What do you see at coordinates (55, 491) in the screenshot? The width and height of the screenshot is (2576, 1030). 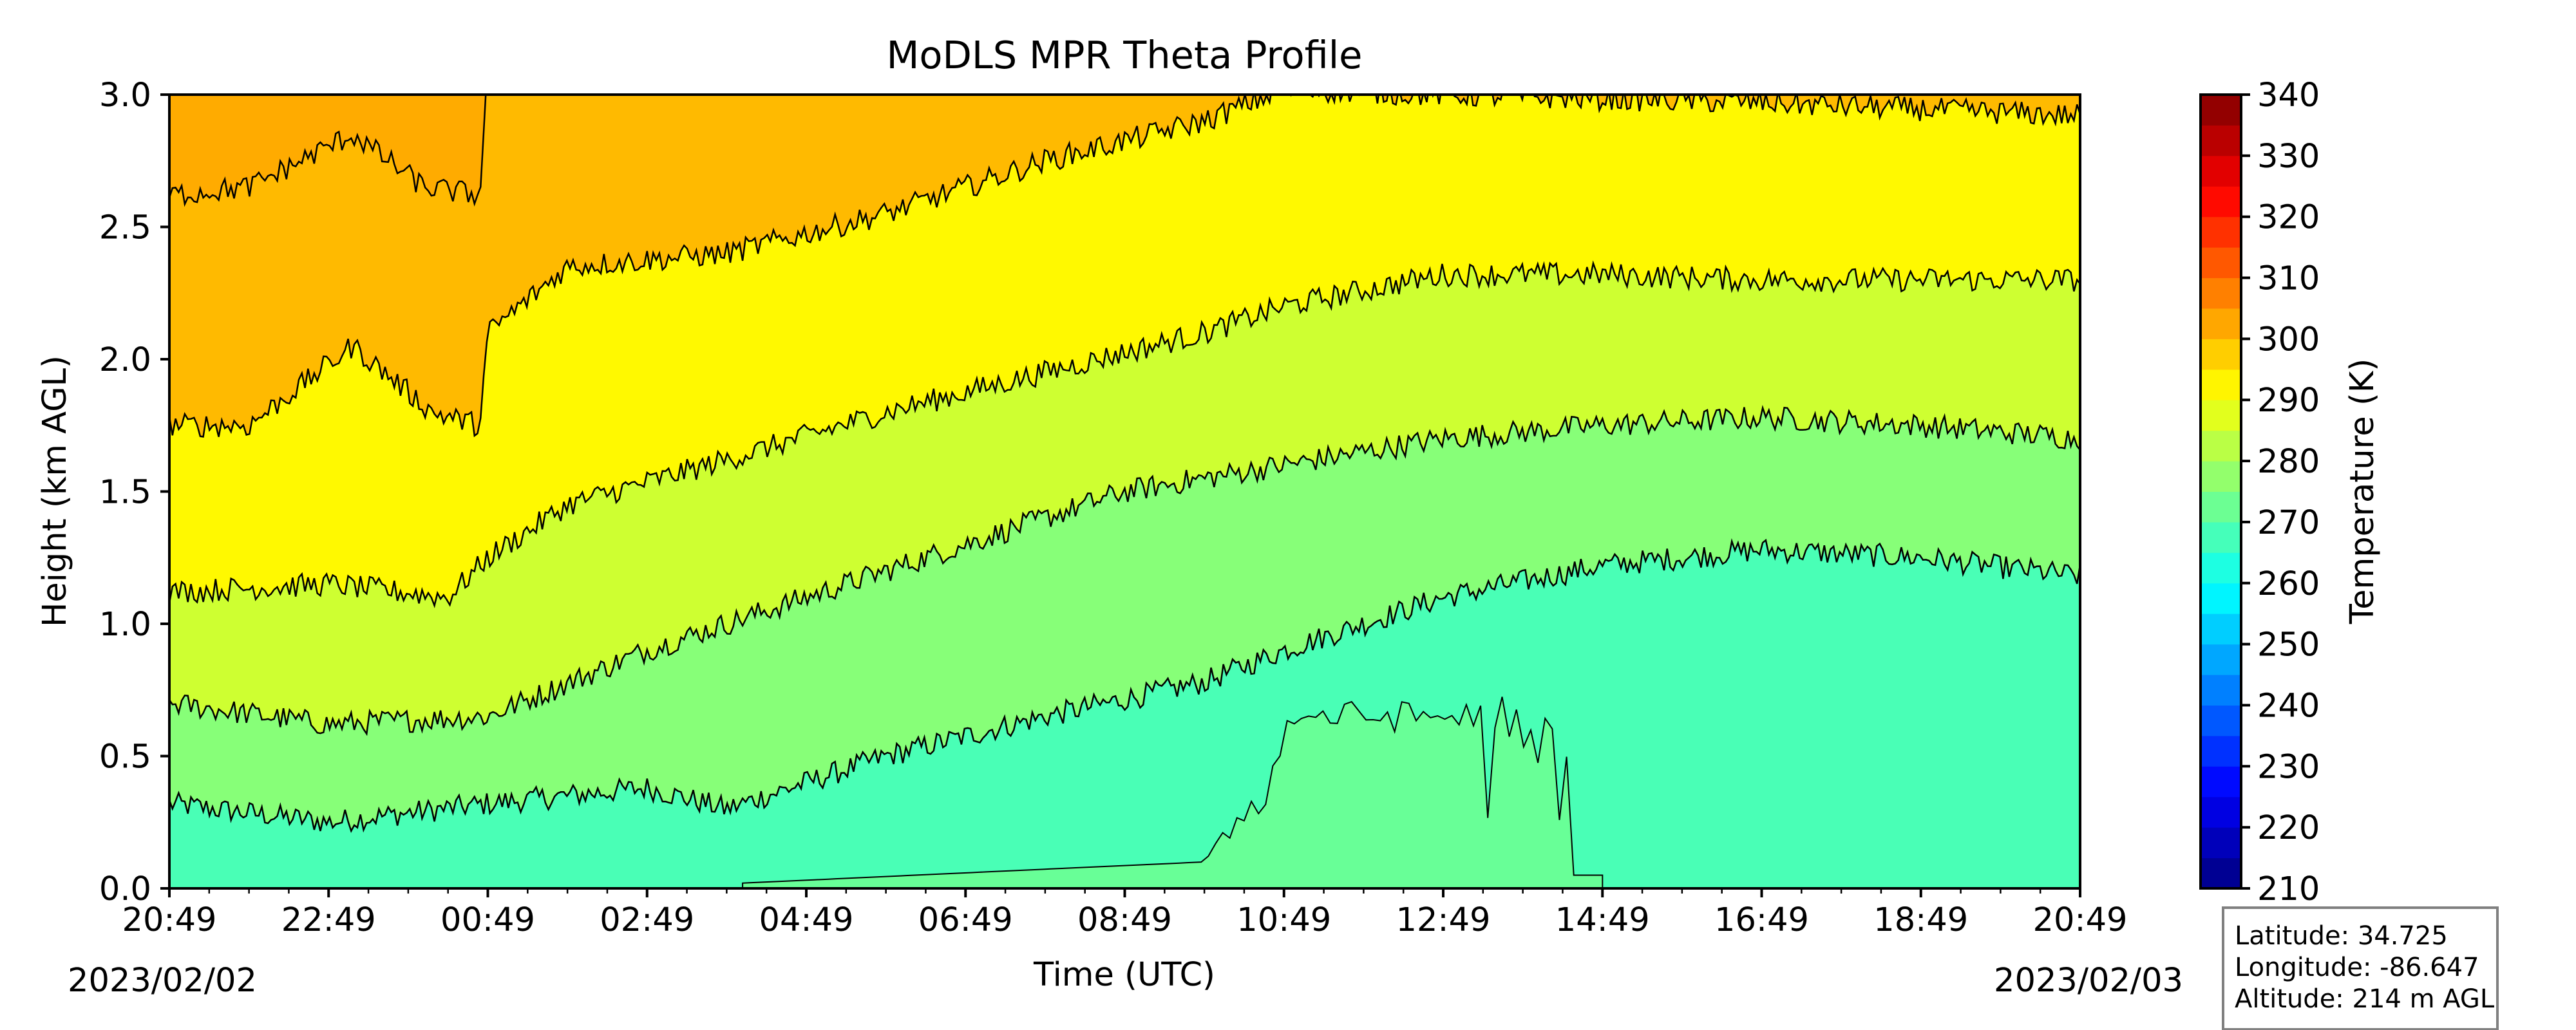 I see `y-axis-label: Height (km AGL)` at bounding box center [55, 491].